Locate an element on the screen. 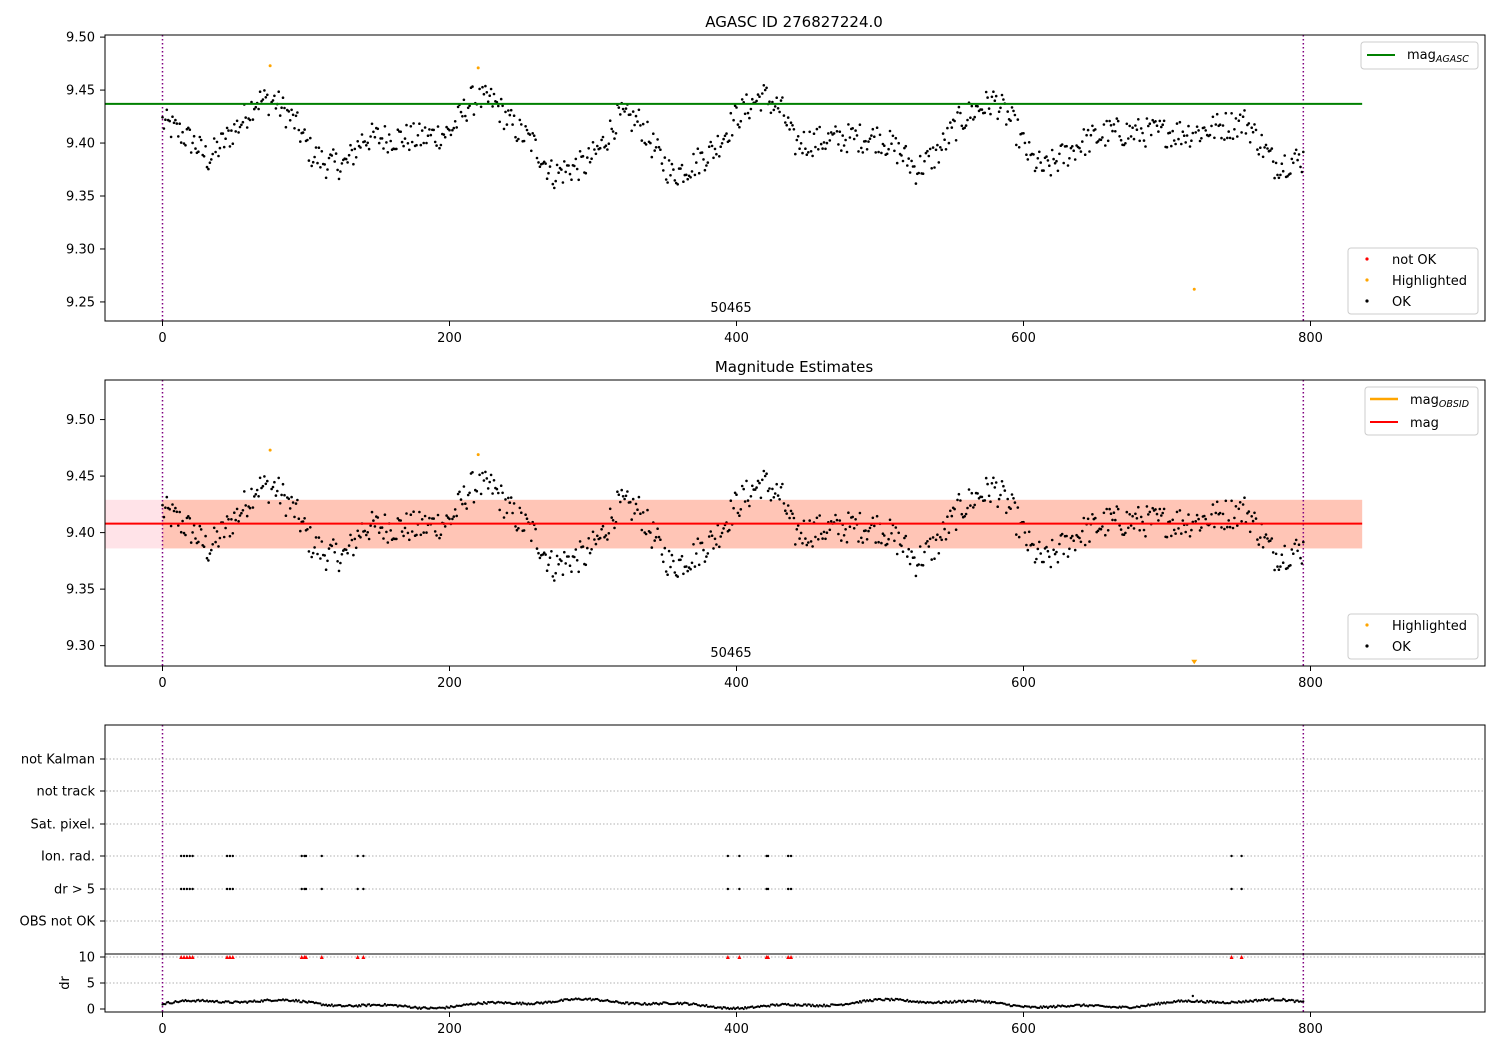 The height and width of the screenshot is (1050, 1500). legend-marker-ok is located at coordinates (1367, 301).